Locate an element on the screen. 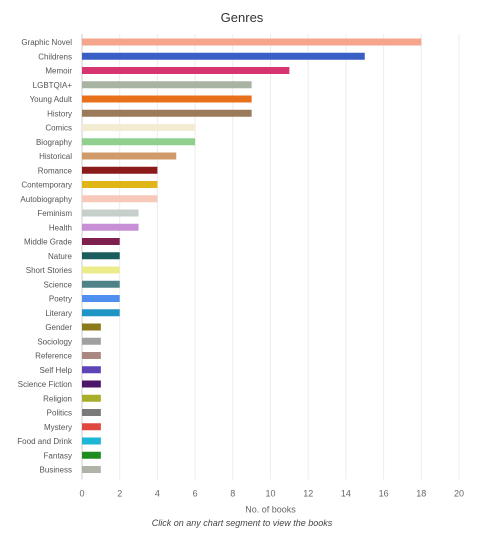 This screenshot has height=540, width=484. bar-mystery is located at coordinates (91, 427).